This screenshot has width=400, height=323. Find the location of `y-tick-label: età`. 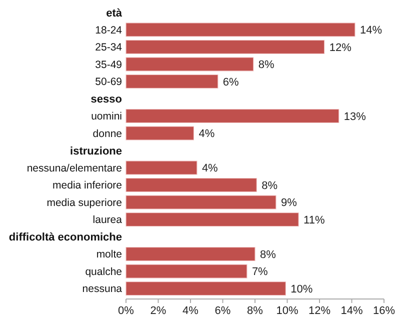

y-tick-label: età is located at coordinates (114, 13).